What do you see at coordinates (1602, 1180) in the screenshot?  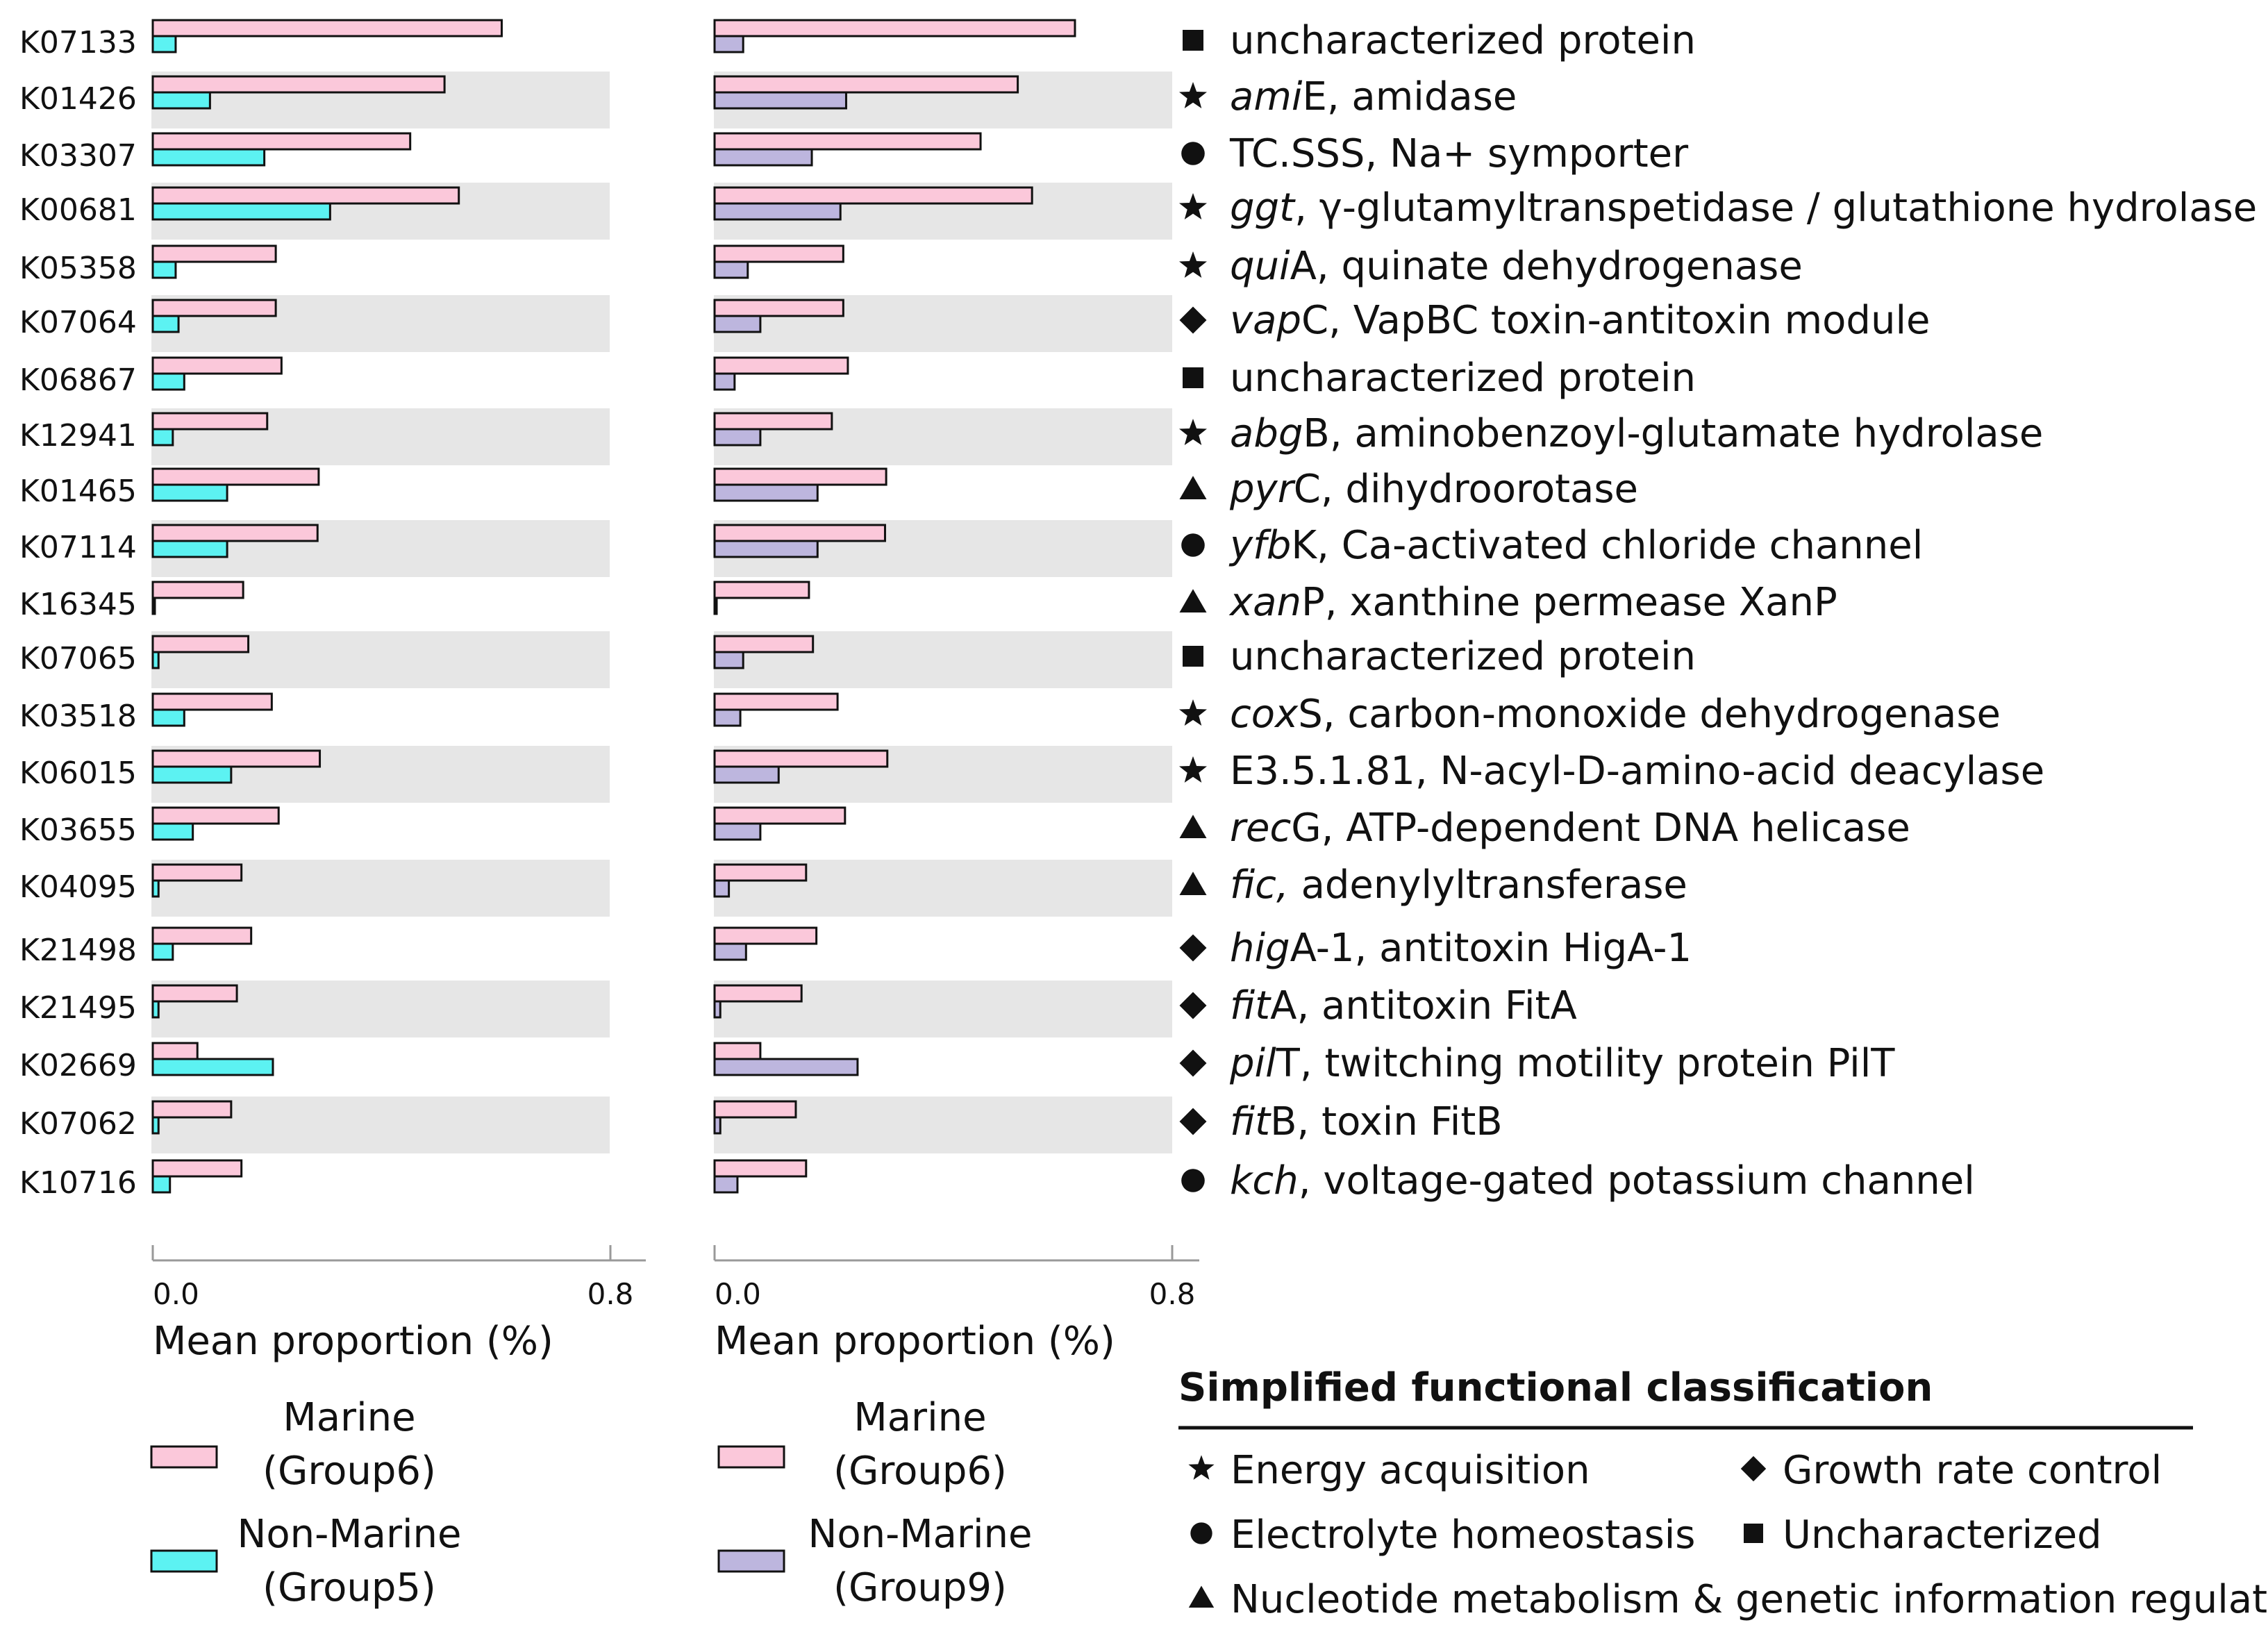 I see `gene-annotation: kch, voltage-gated potassium channel` at bounding box center [1602, 1180].